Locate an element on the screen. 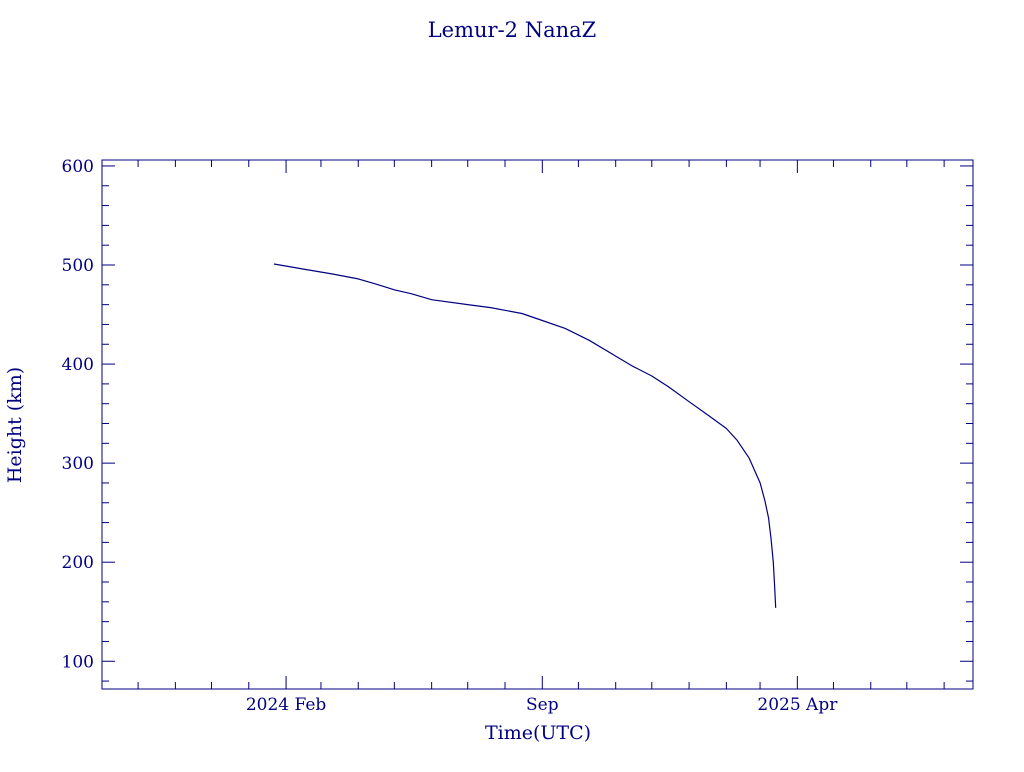 This screenshot has height=772, width=1024. y-tick-label: 400 is located at coordinates (78, 365).